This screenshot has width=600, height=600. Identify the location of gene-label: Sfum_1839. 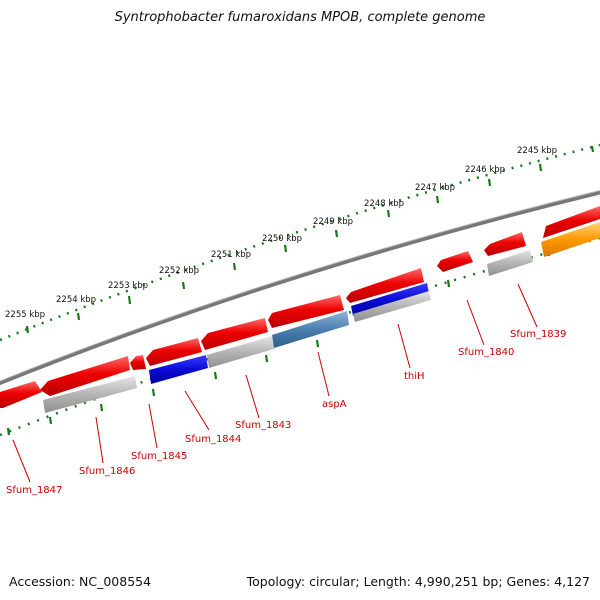
(538, 334).